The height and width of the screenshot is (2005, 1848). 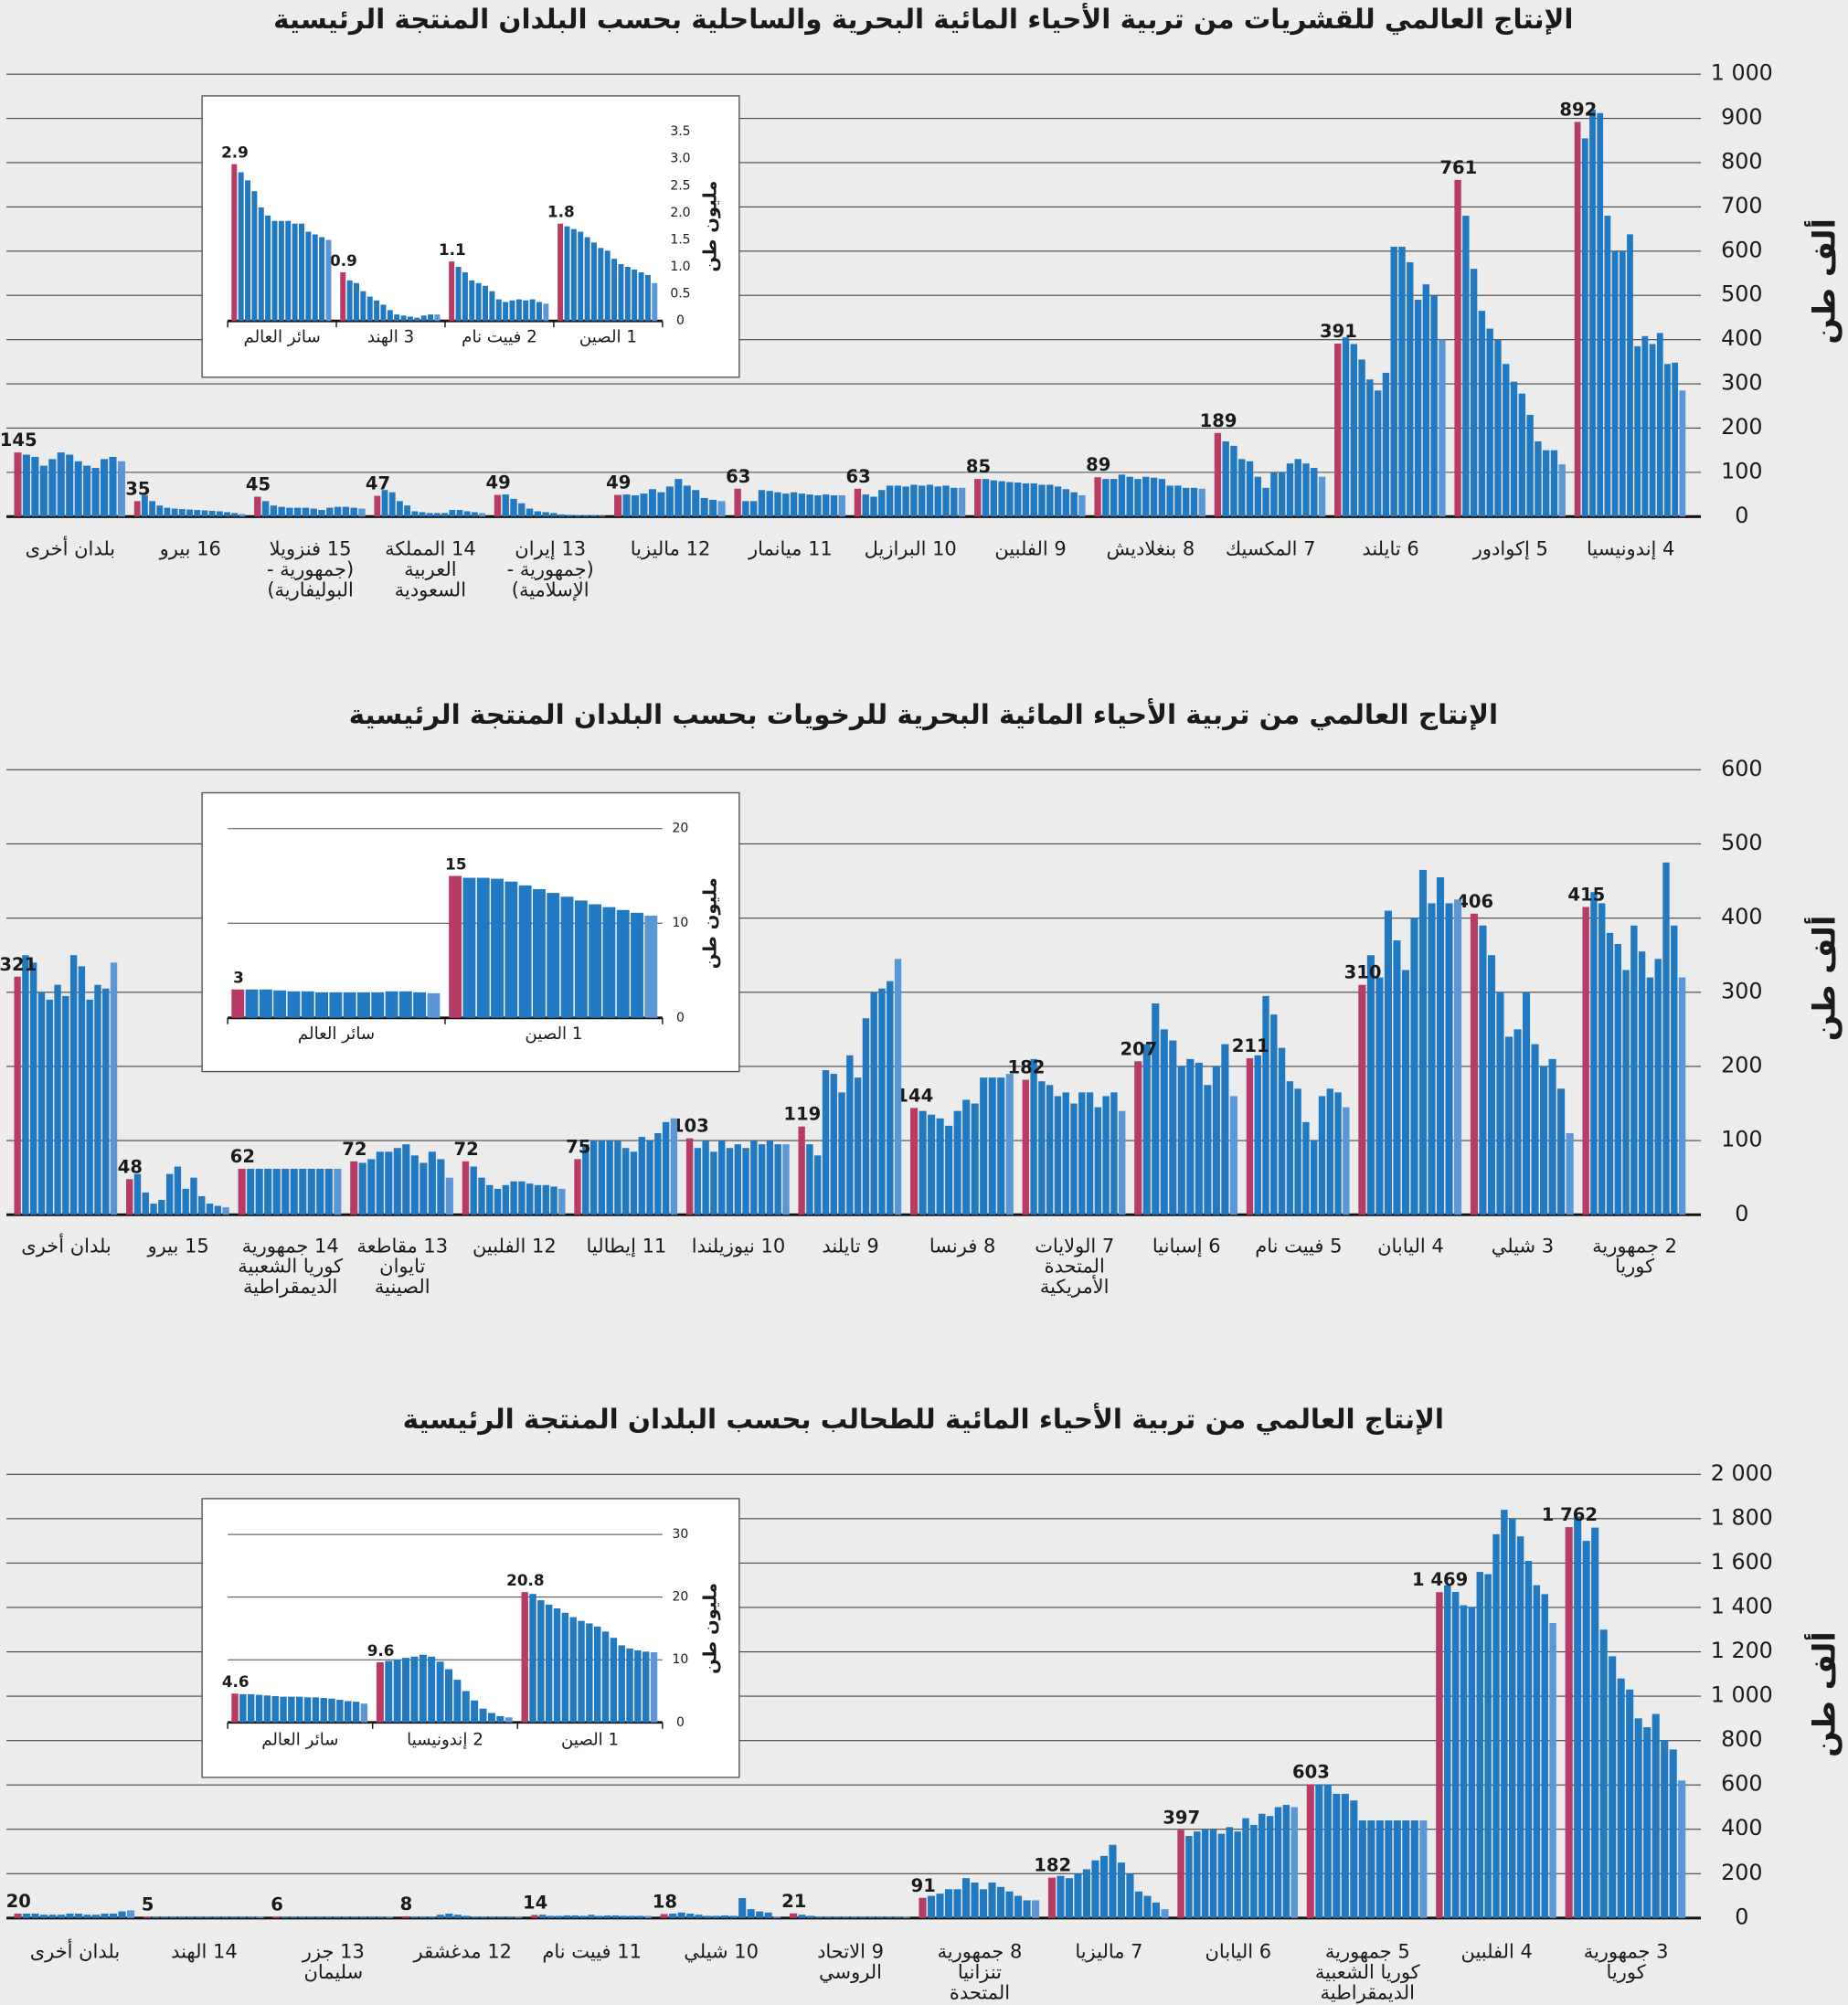 What do you see at coordinates (680, 267) in the screenshot?
I see `inset-y-tick-label: 1.0` at bounding box center [680, 267].